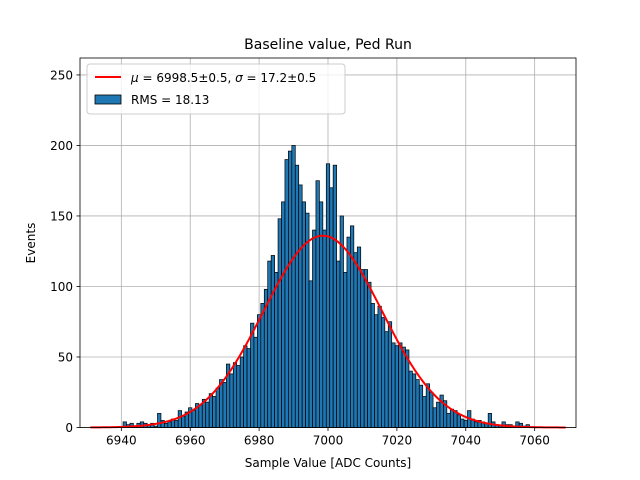 This screenshot has width=640, height=480. Describe the element at coordinates (170, 100) in the screenshot. I see `legend-hist-label: RMS = 18.13` at that location.